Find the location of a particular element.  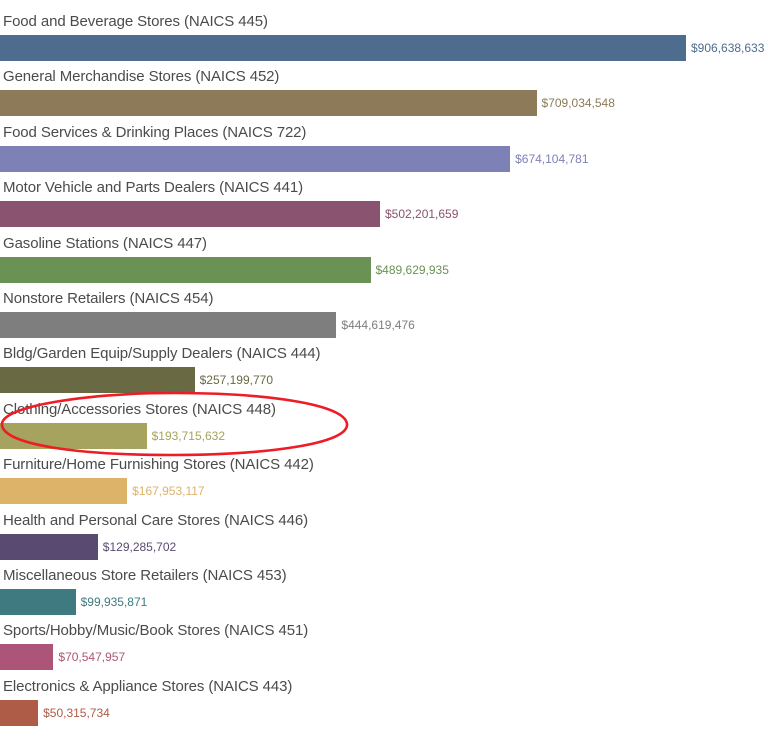

bar-line: $906,638,633 is located at coordinates (384, 48).